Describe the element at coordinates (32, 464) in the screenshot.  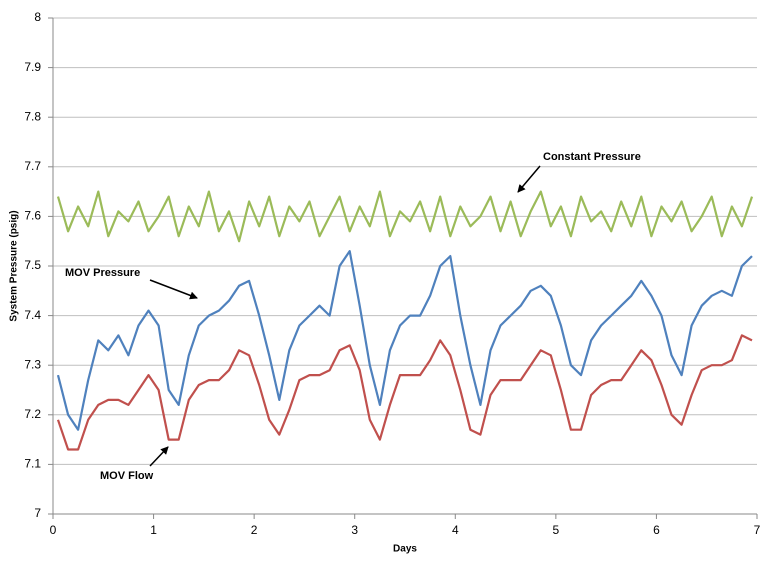
I see `y-tick-label: 7.1` at that location.